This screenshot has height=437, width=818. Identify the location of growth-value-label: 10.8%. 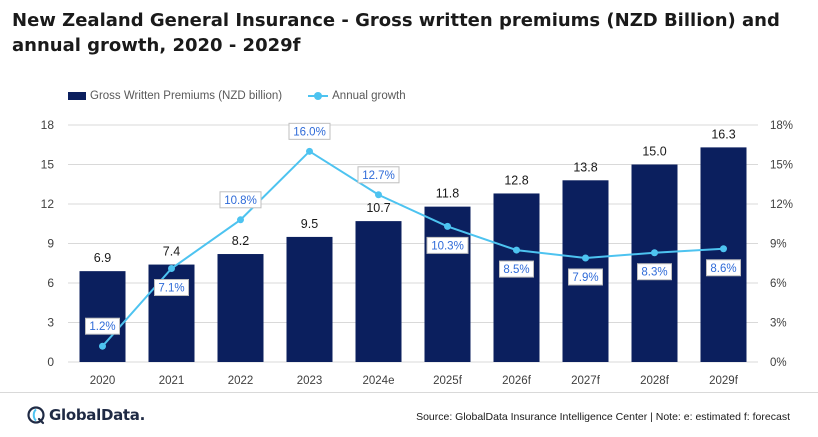
(240, 201).